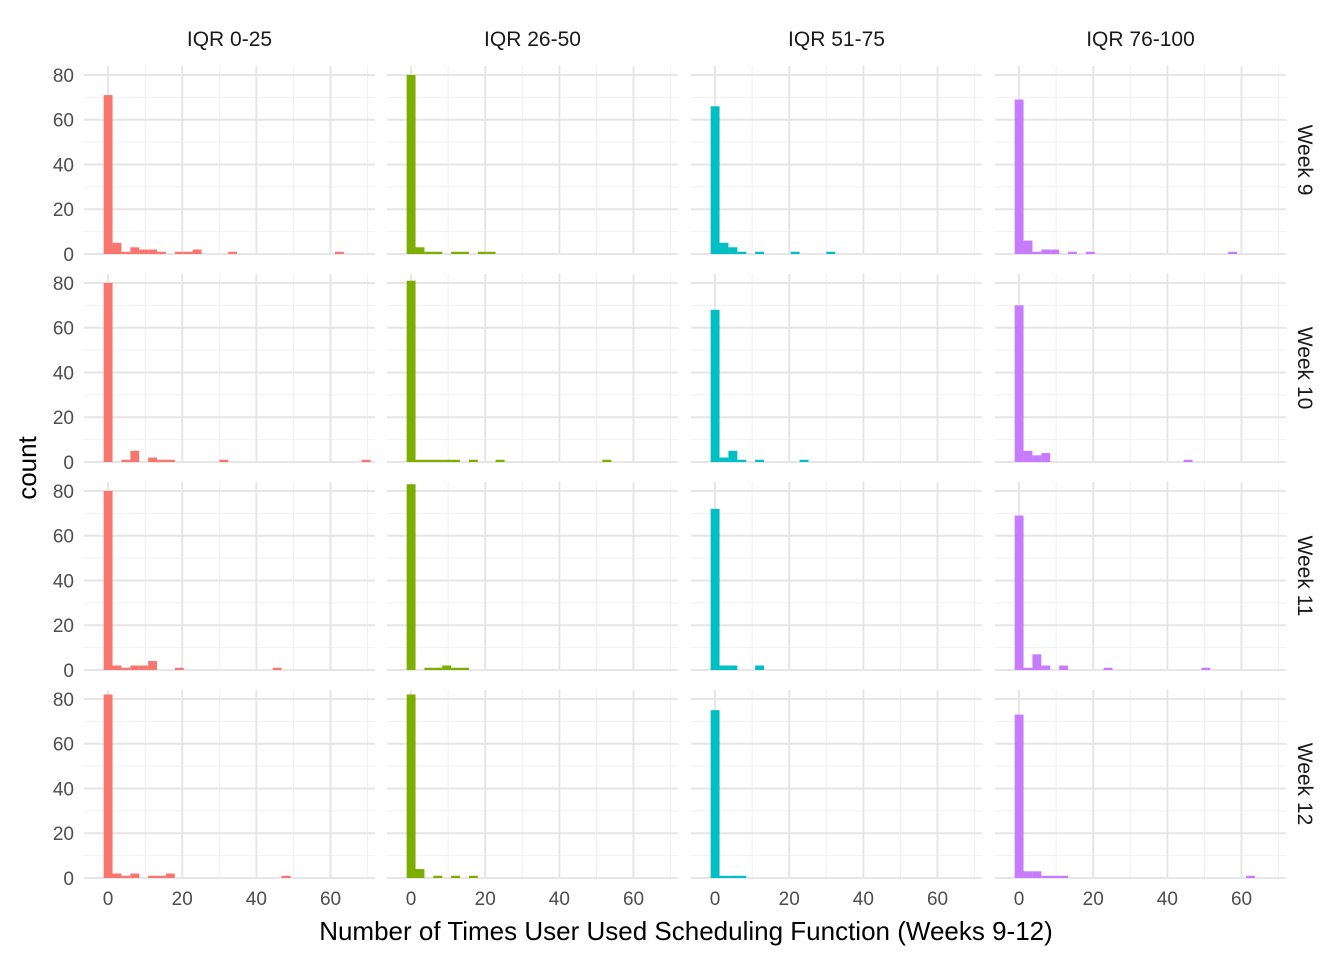 The height and width of the screenshot is (960, 1344). What do you see at coordinates (229, 160) in the screenshot?
I see `panel-r0-c0` at bounding box center [229, 160].